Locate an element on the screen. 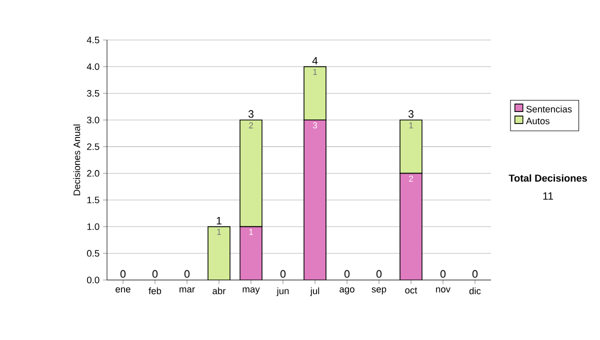  y-tick-label: 3.5 is located at coordinates (93, 93).